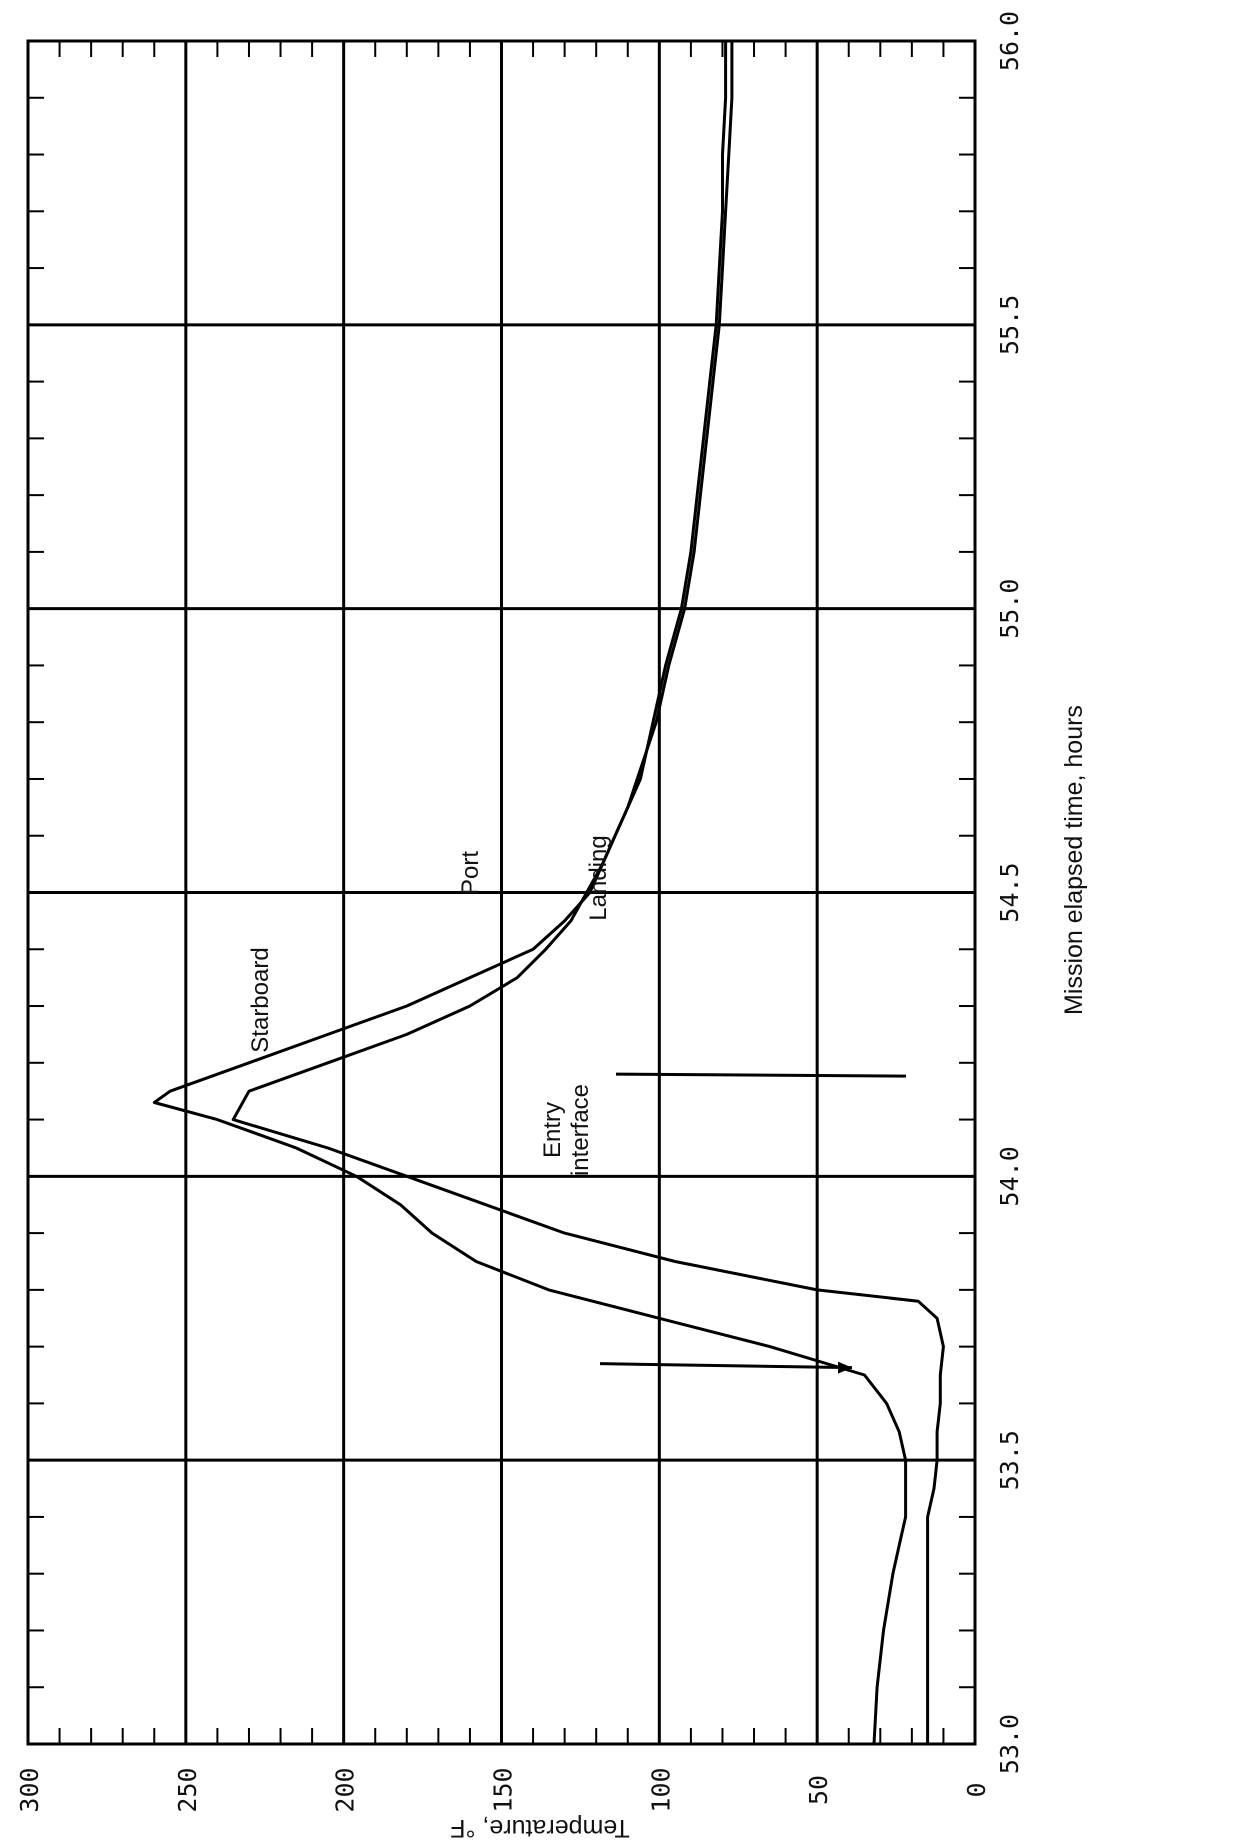 The height and width of the screenshot is (1844, 1259). I want to click on x-tick-label: 55.5, so click(1009, 325).